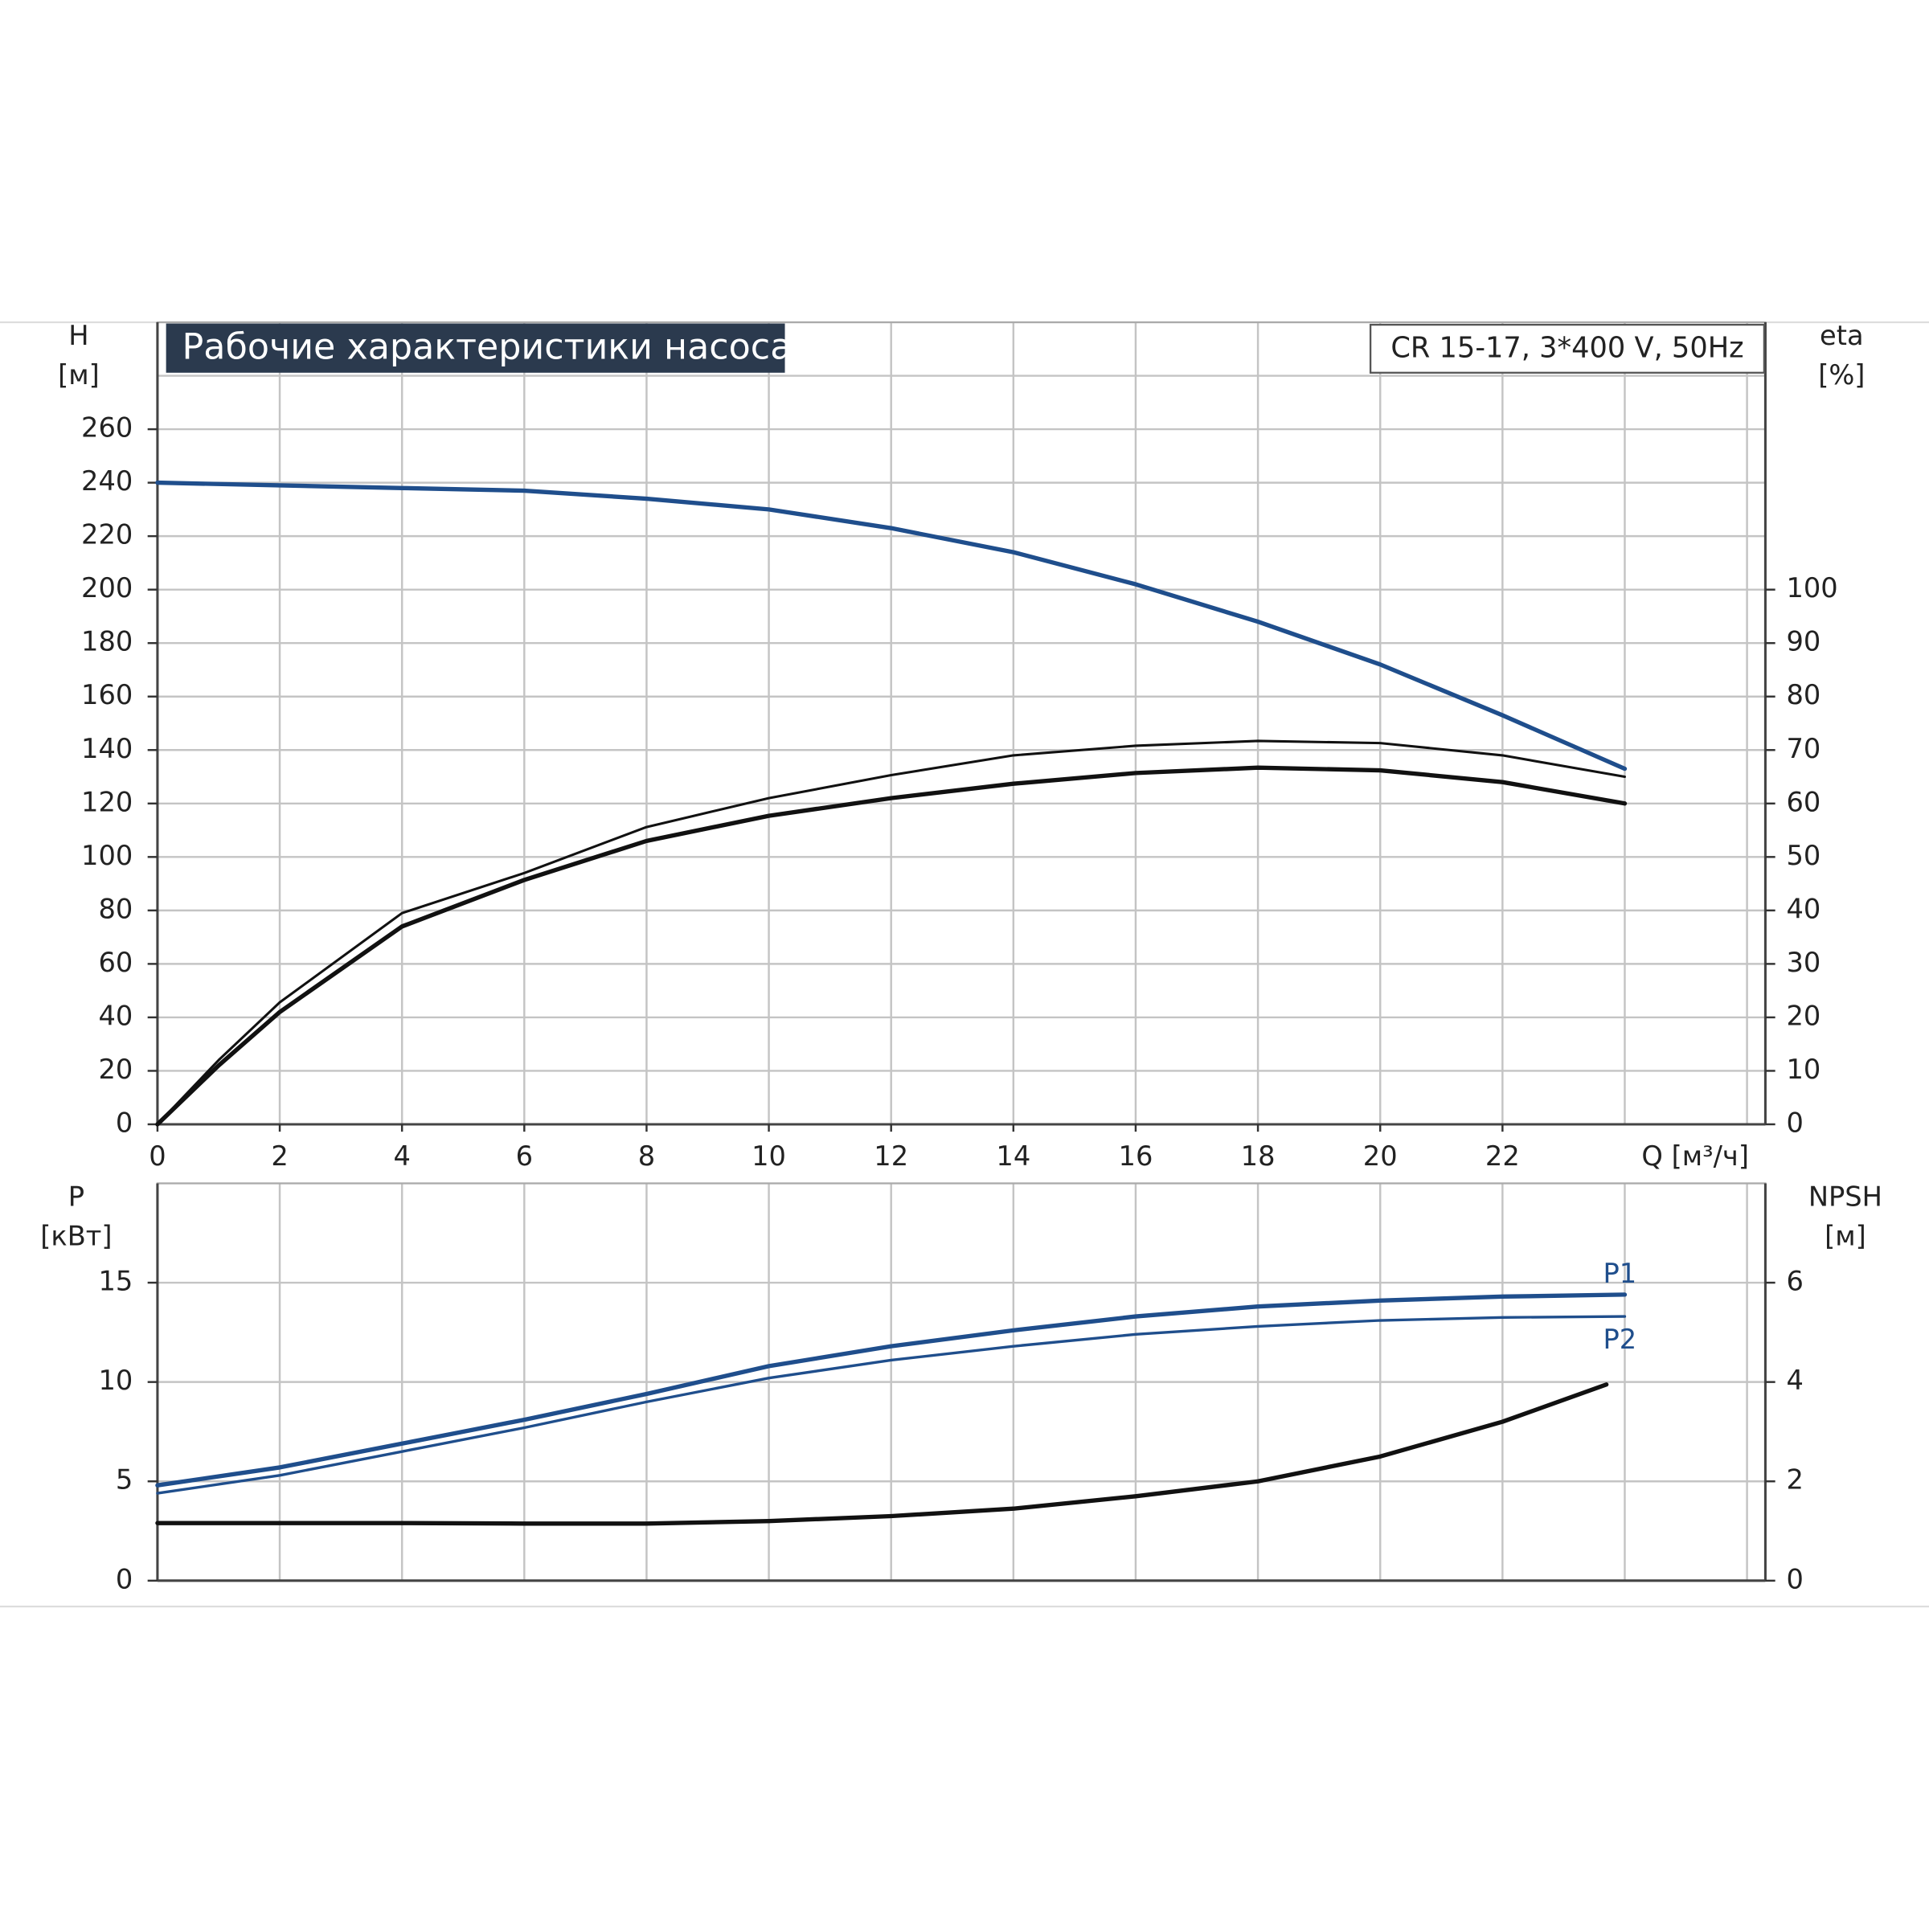 This screenshot has height=1932, width=1929. Describe the element at coordinates (79, 375) in the screenshot. I see `y-axis-unit: [м]` at that location.